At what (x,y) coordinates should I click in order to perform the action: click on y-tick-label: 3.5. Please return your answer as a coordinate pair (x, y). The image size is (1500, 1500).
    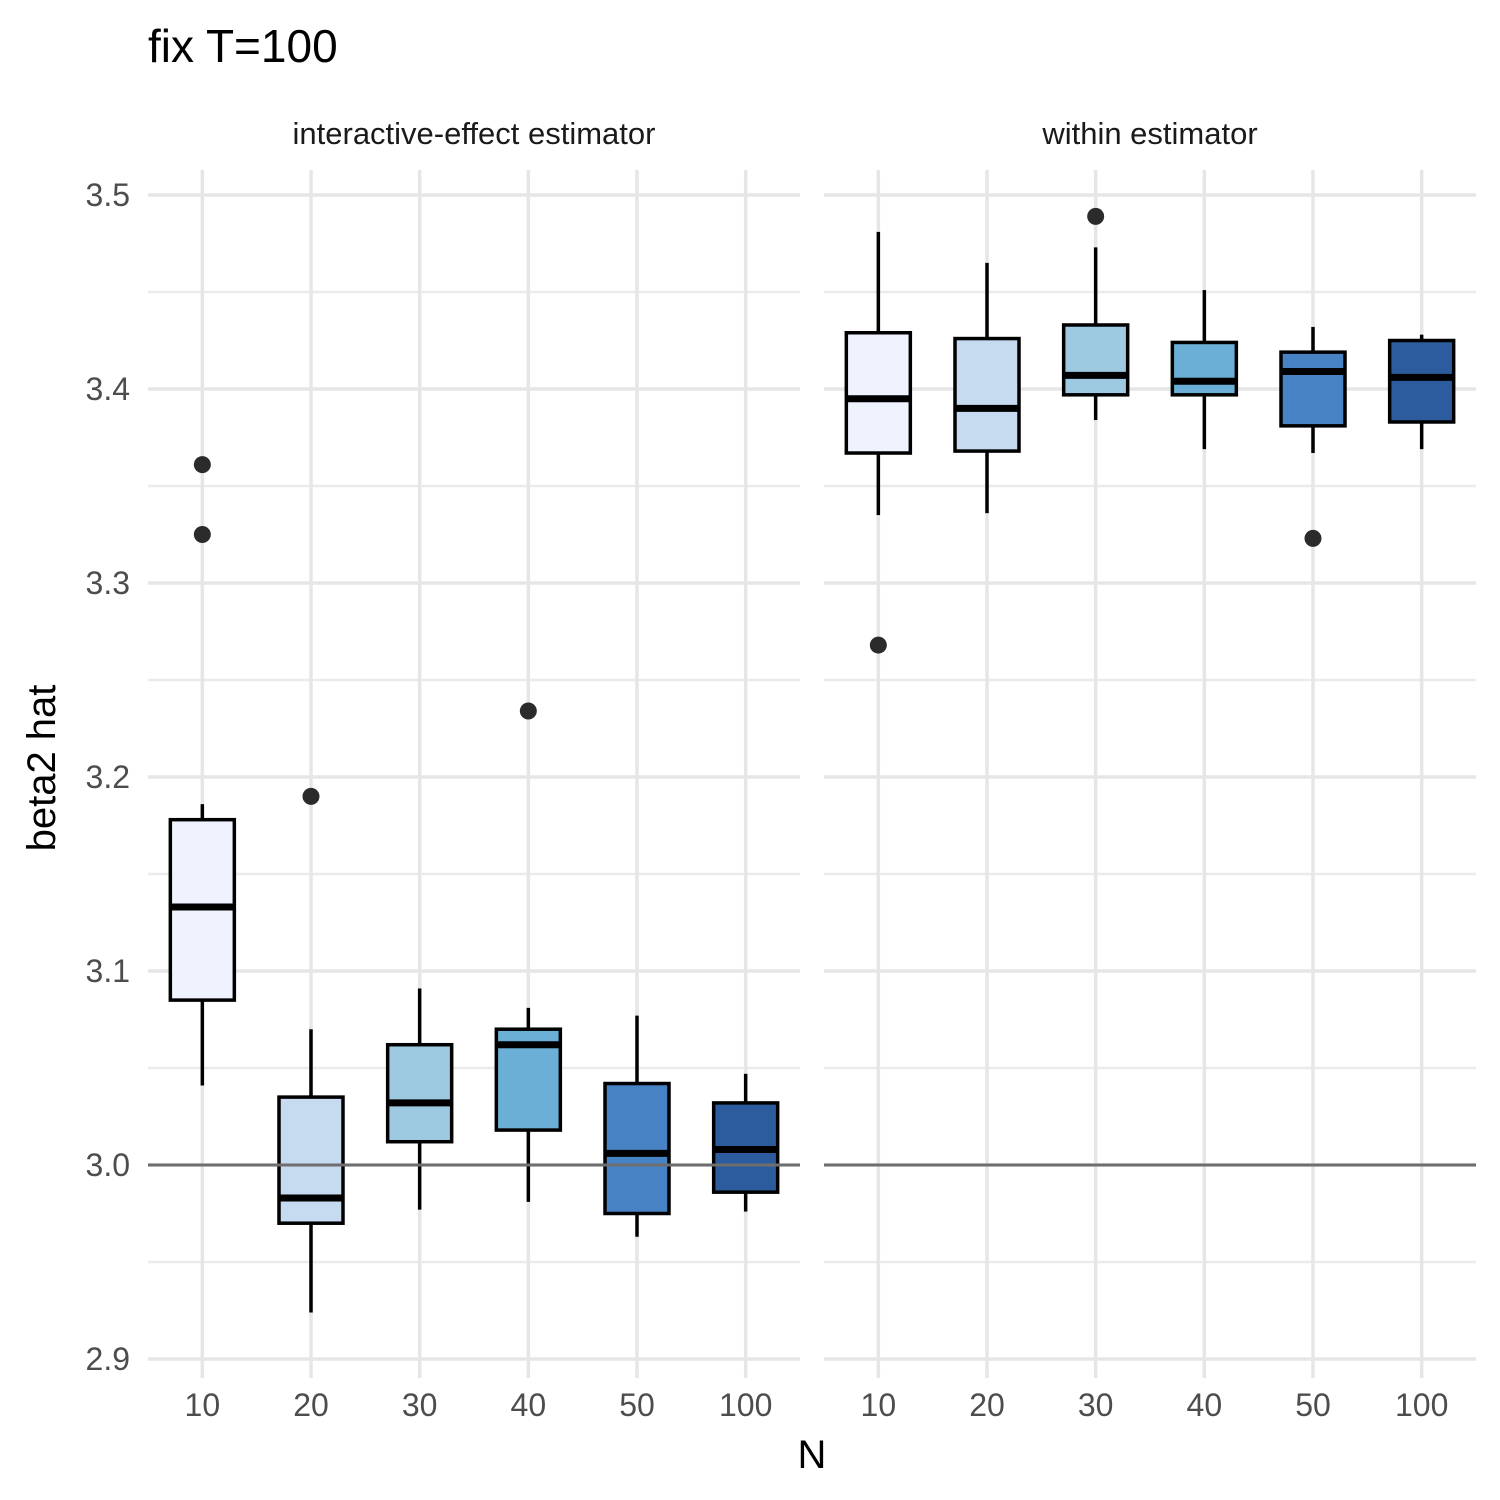
    Looking at the image, I should click on (108, 195).